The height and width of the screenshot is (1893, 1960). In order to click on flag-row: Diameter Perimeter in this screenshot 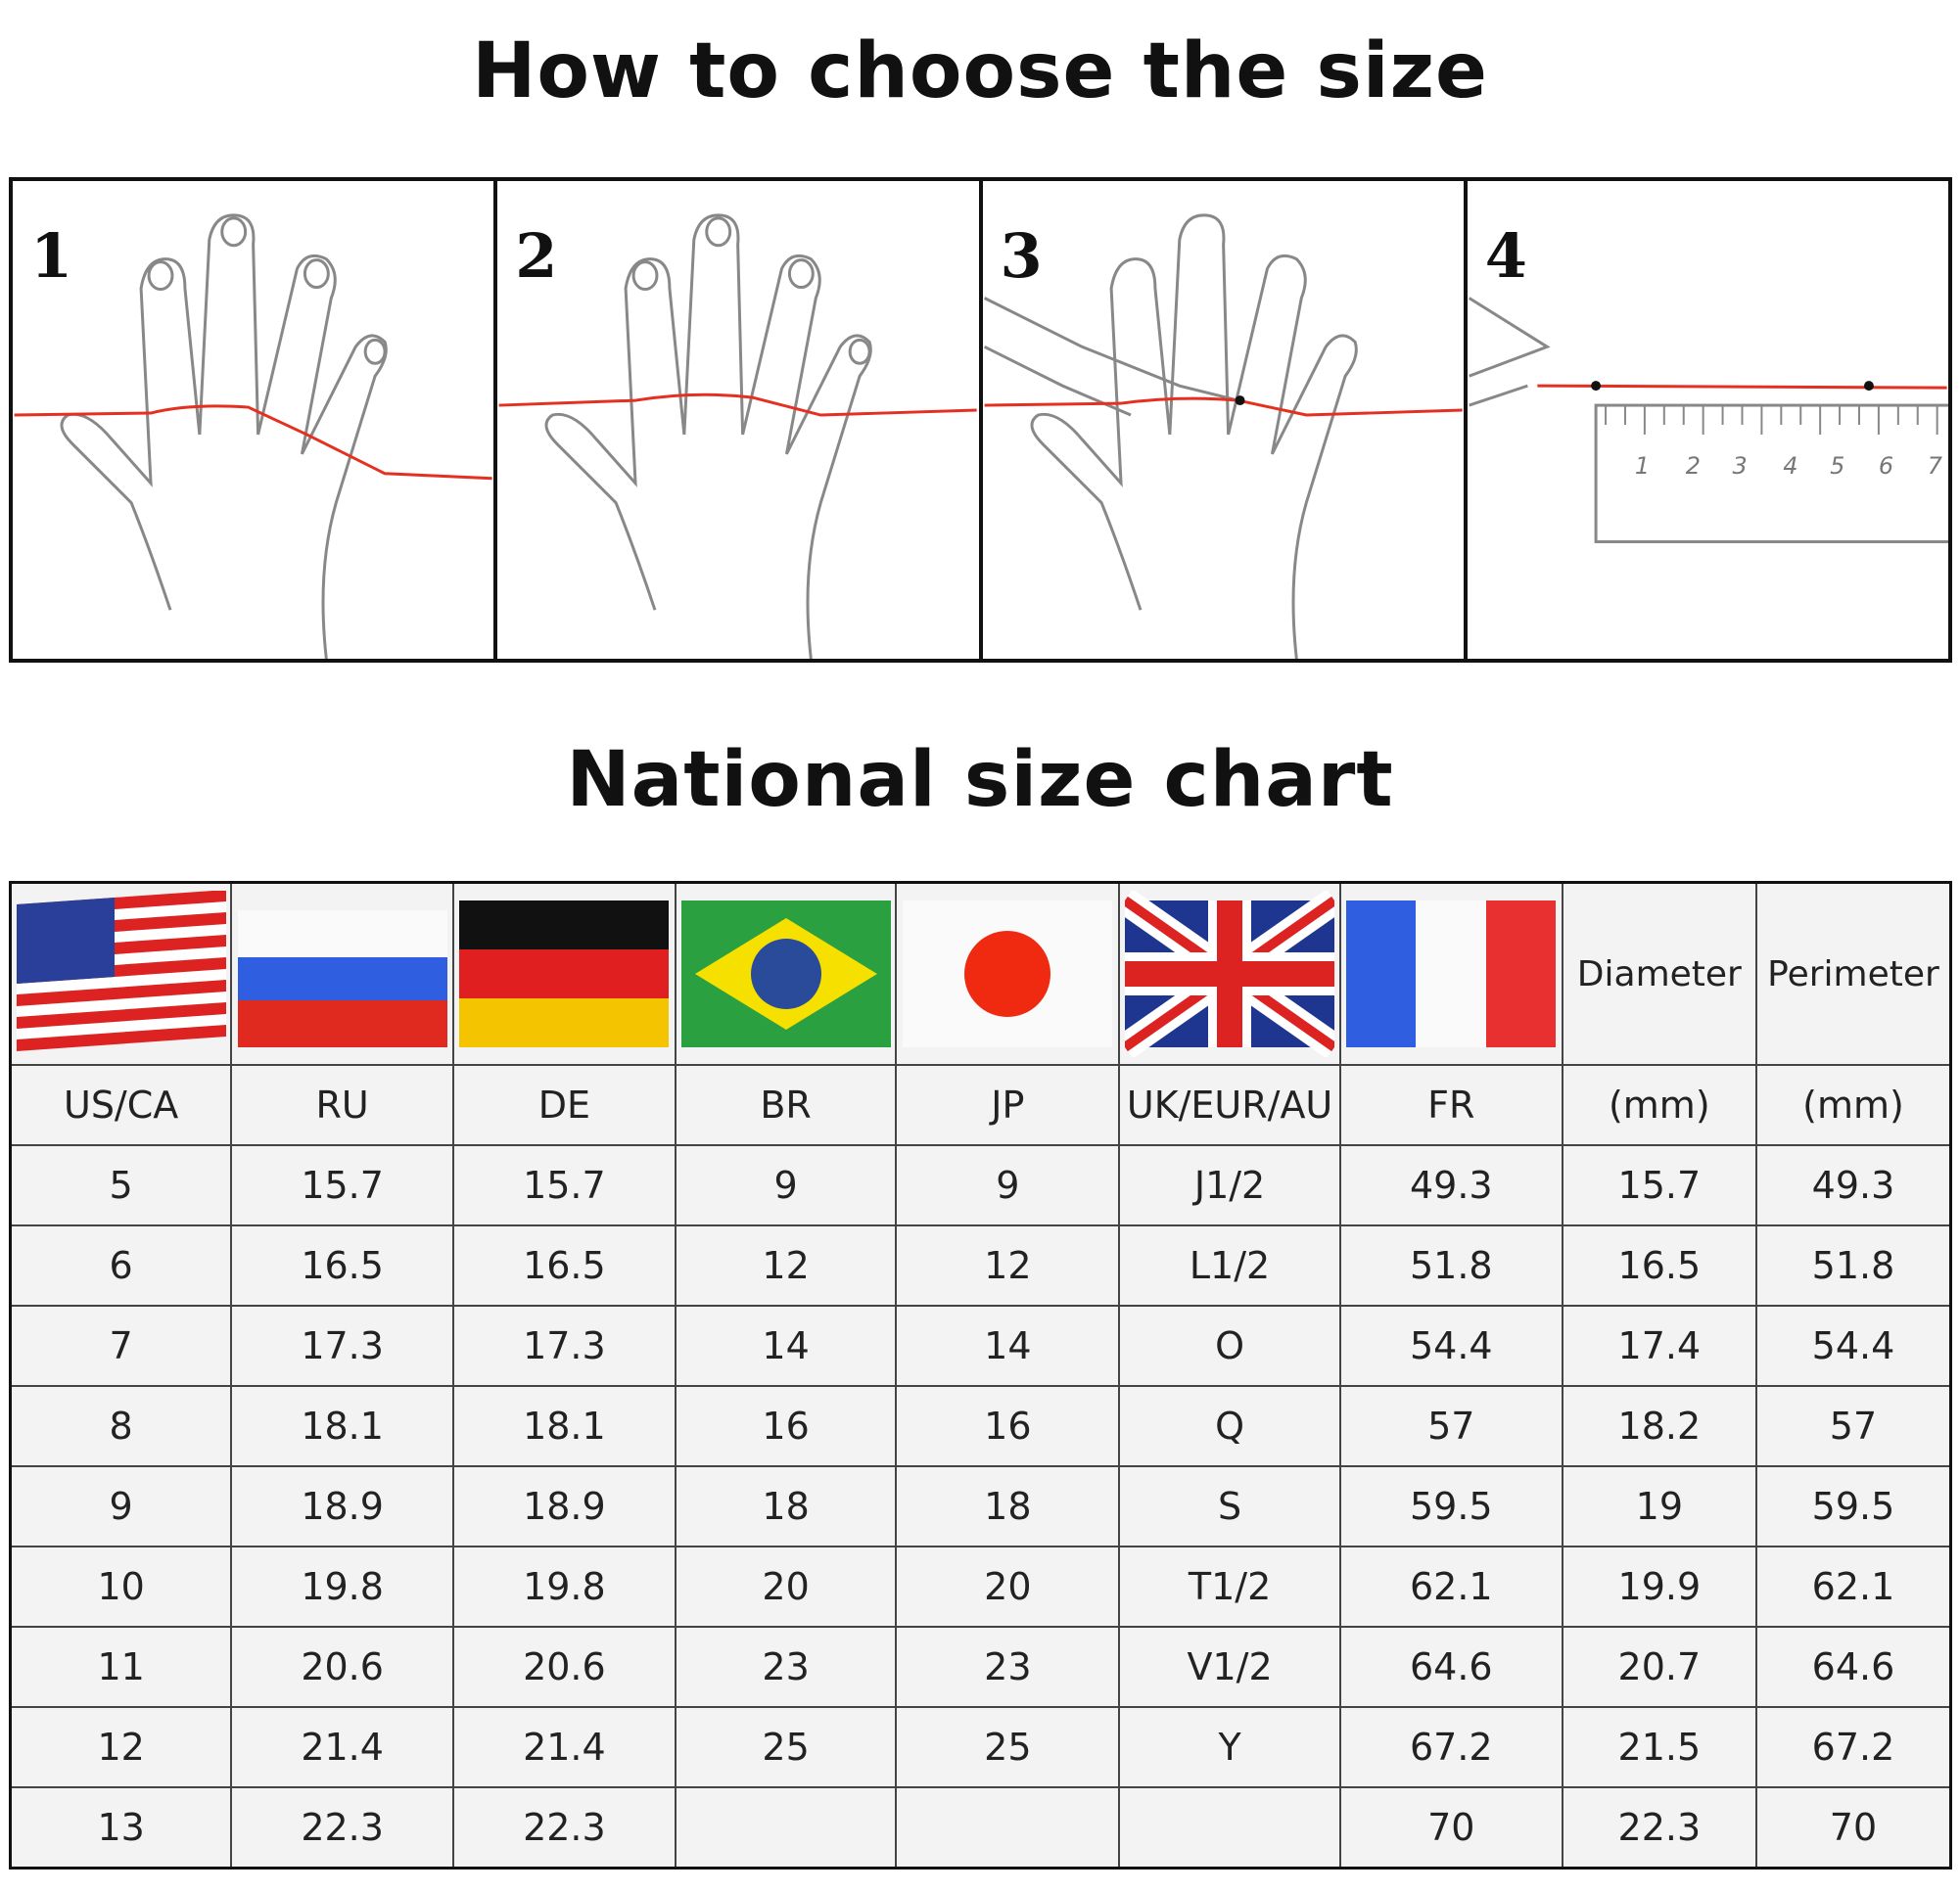, I will do `click(980, 973)`.